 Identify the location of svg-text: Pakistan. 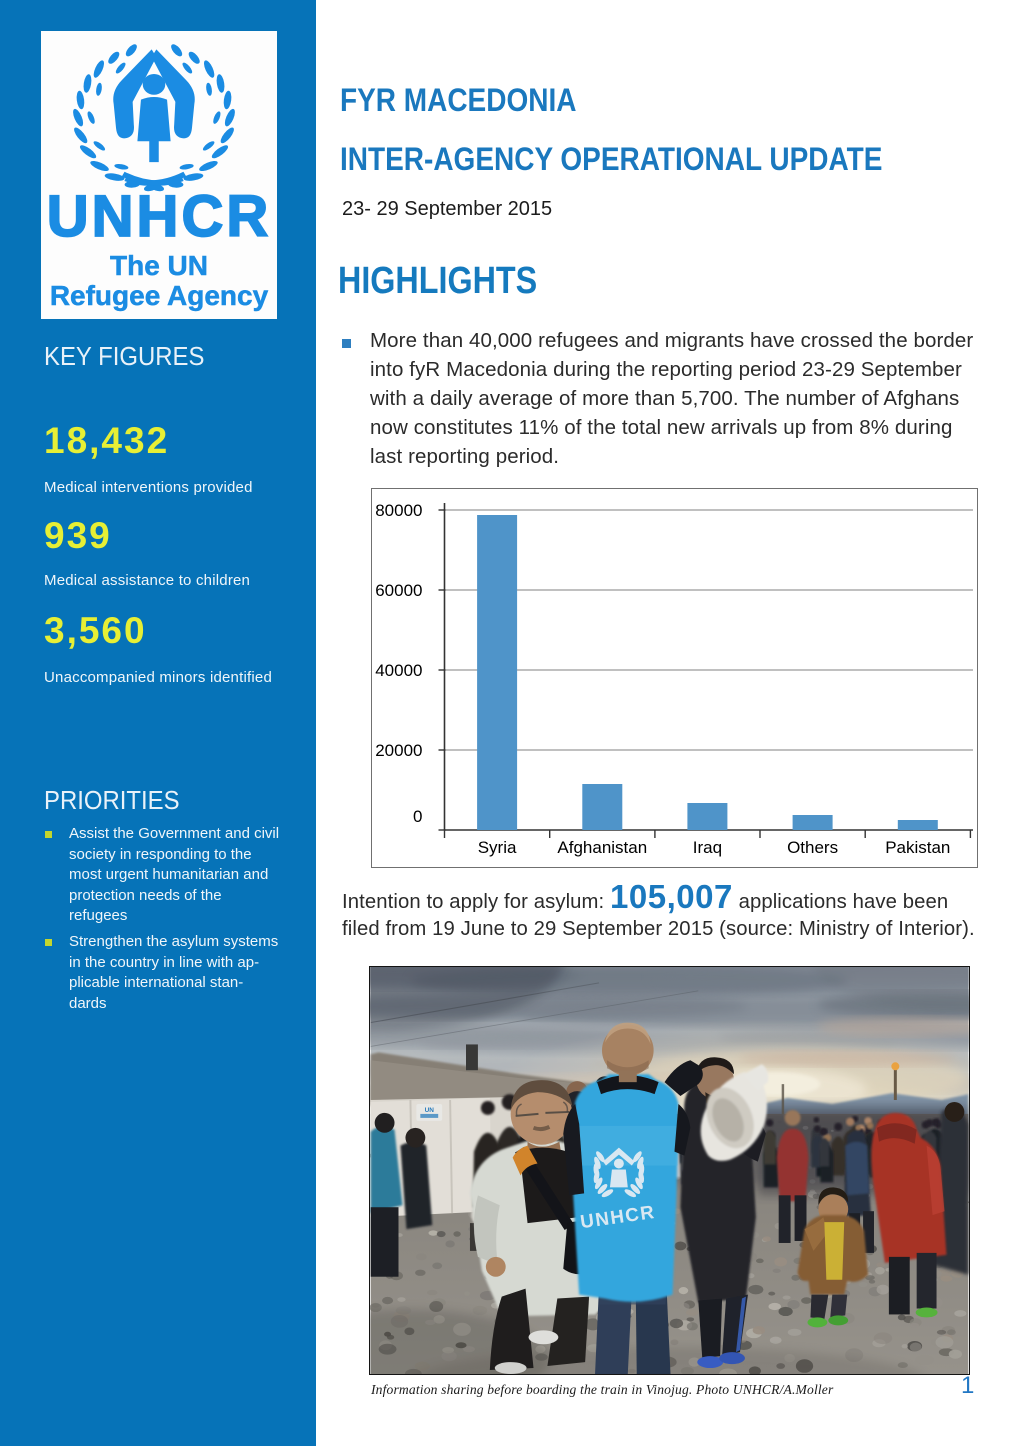
(917, 847).